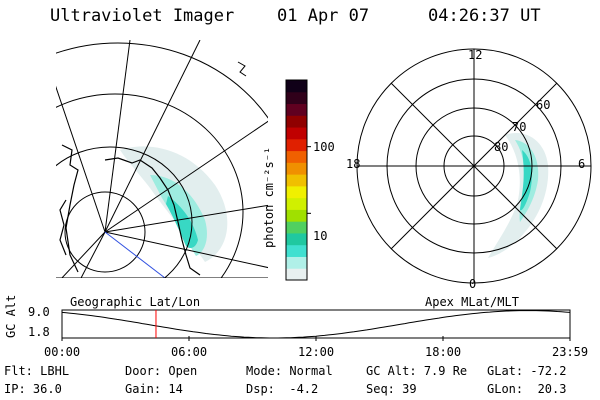  What do you see at coordinates (443, 352) in the screenshot?
I see `time-tick-1800: 18:00` at bounding box center [443, 352].